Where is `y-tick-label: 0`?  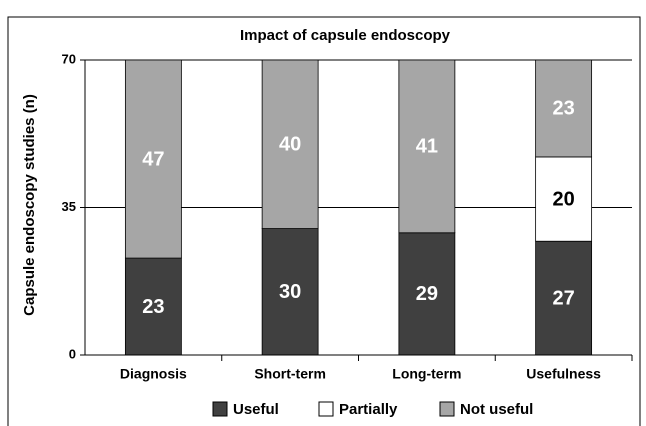 y-tick-label: 0 is located at coordinates (72, 353).